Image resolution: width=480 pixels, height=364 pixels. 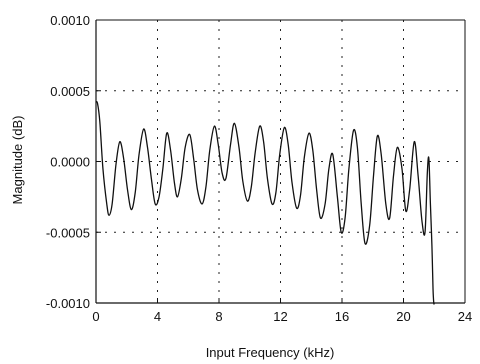 What do you see at coordinates (70, 20) in the screenshot?
I see `y-tick-label-4: 0.0010` at bounding box center [70, 20].